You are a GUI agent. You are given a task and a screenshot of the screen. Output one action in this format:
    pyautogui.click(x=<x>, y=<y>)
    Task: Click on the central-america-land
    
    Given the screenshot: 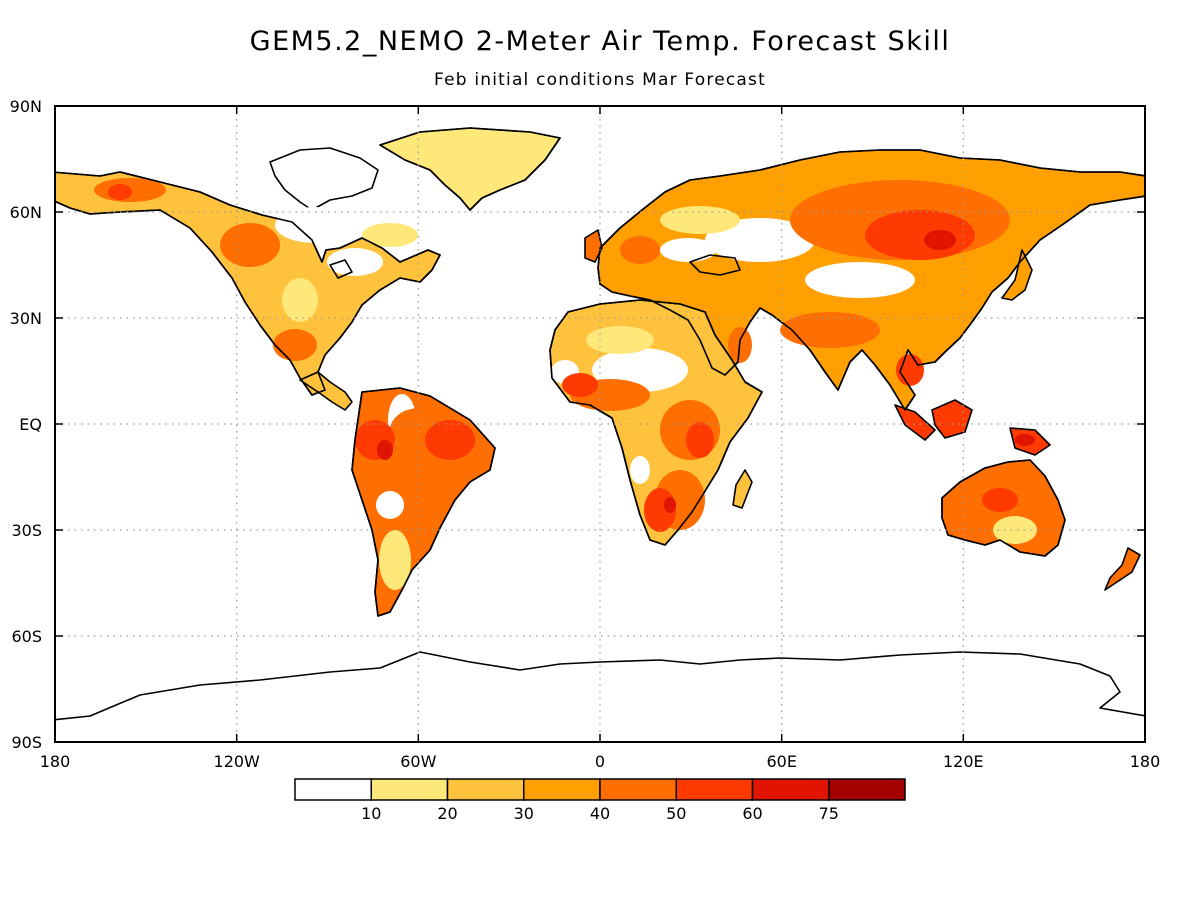 What is the action you would take?
    pyautogui.click(x=326, y=391)
    